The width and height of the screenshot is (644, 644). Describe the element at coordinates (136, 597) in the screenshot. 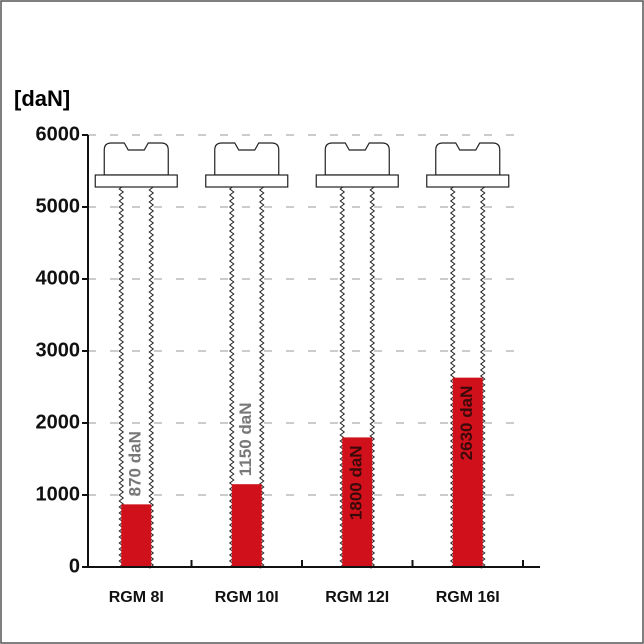

I see `x-tick-label: RGM 8I` at that location.